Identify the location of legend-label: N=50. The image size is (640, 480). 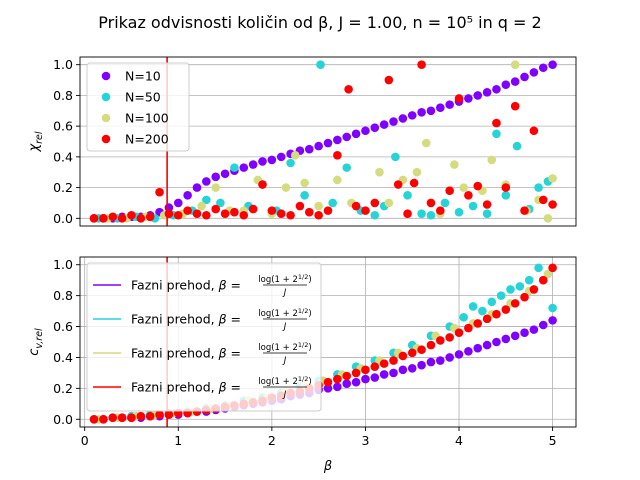
(143, 97).